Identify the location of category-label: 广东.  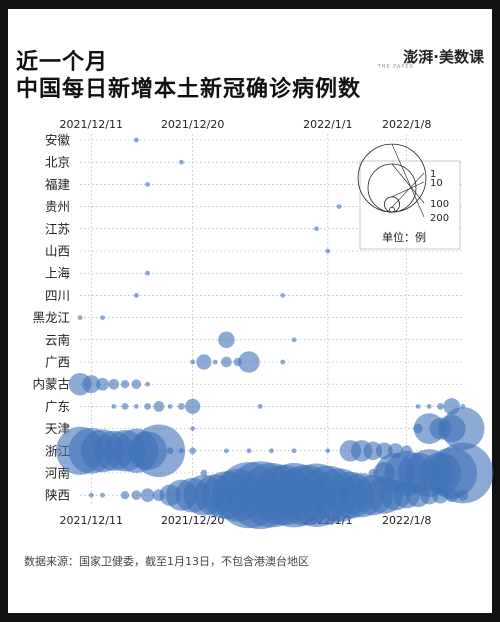
(57, 406).